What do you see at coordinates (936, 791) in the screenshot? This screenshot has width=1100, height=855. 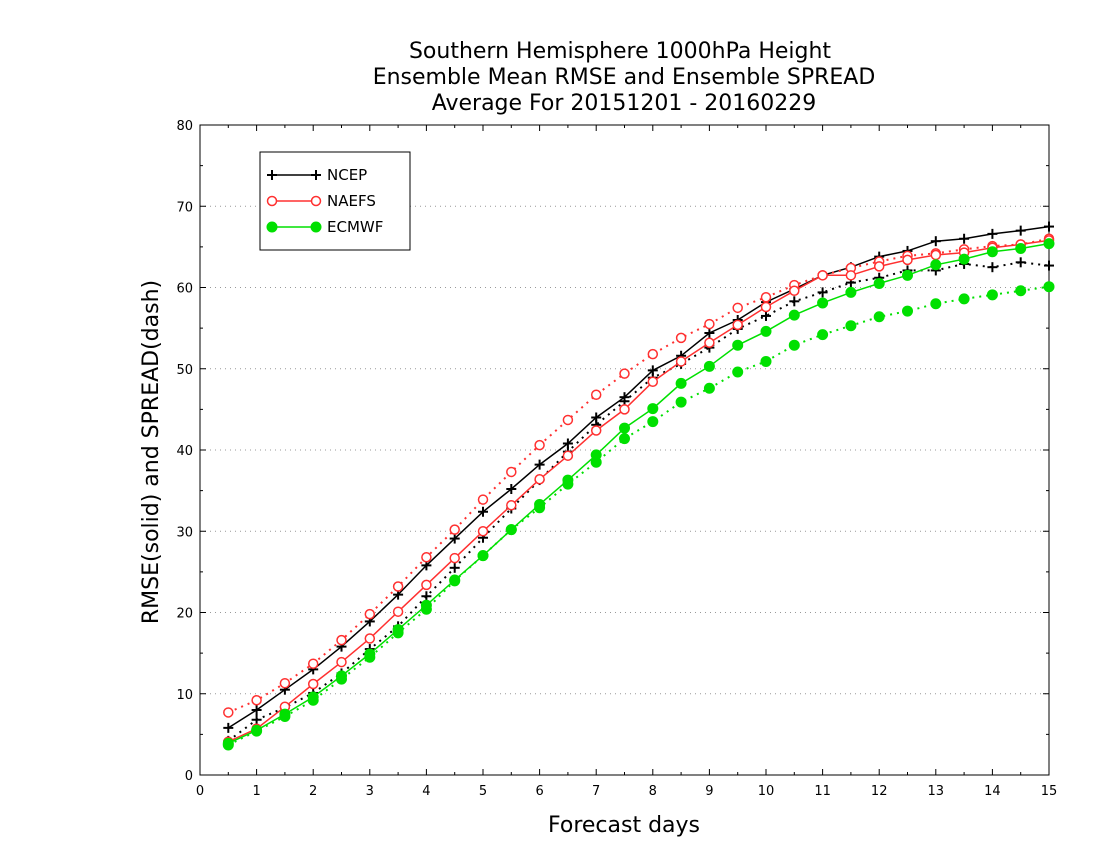 I see `x-tick-label: 13` at bounding box center [936, 791].